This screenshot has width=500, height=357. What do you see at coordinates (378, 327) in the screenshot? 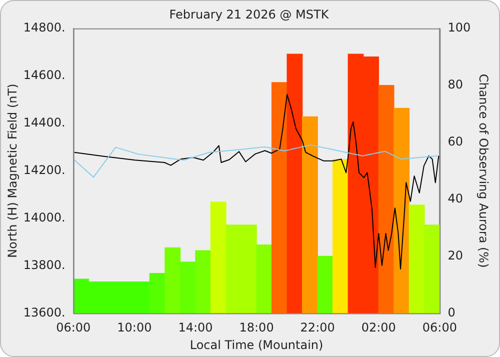
I see `x-tick-label: 02:00` at bounding box center [378, 327].